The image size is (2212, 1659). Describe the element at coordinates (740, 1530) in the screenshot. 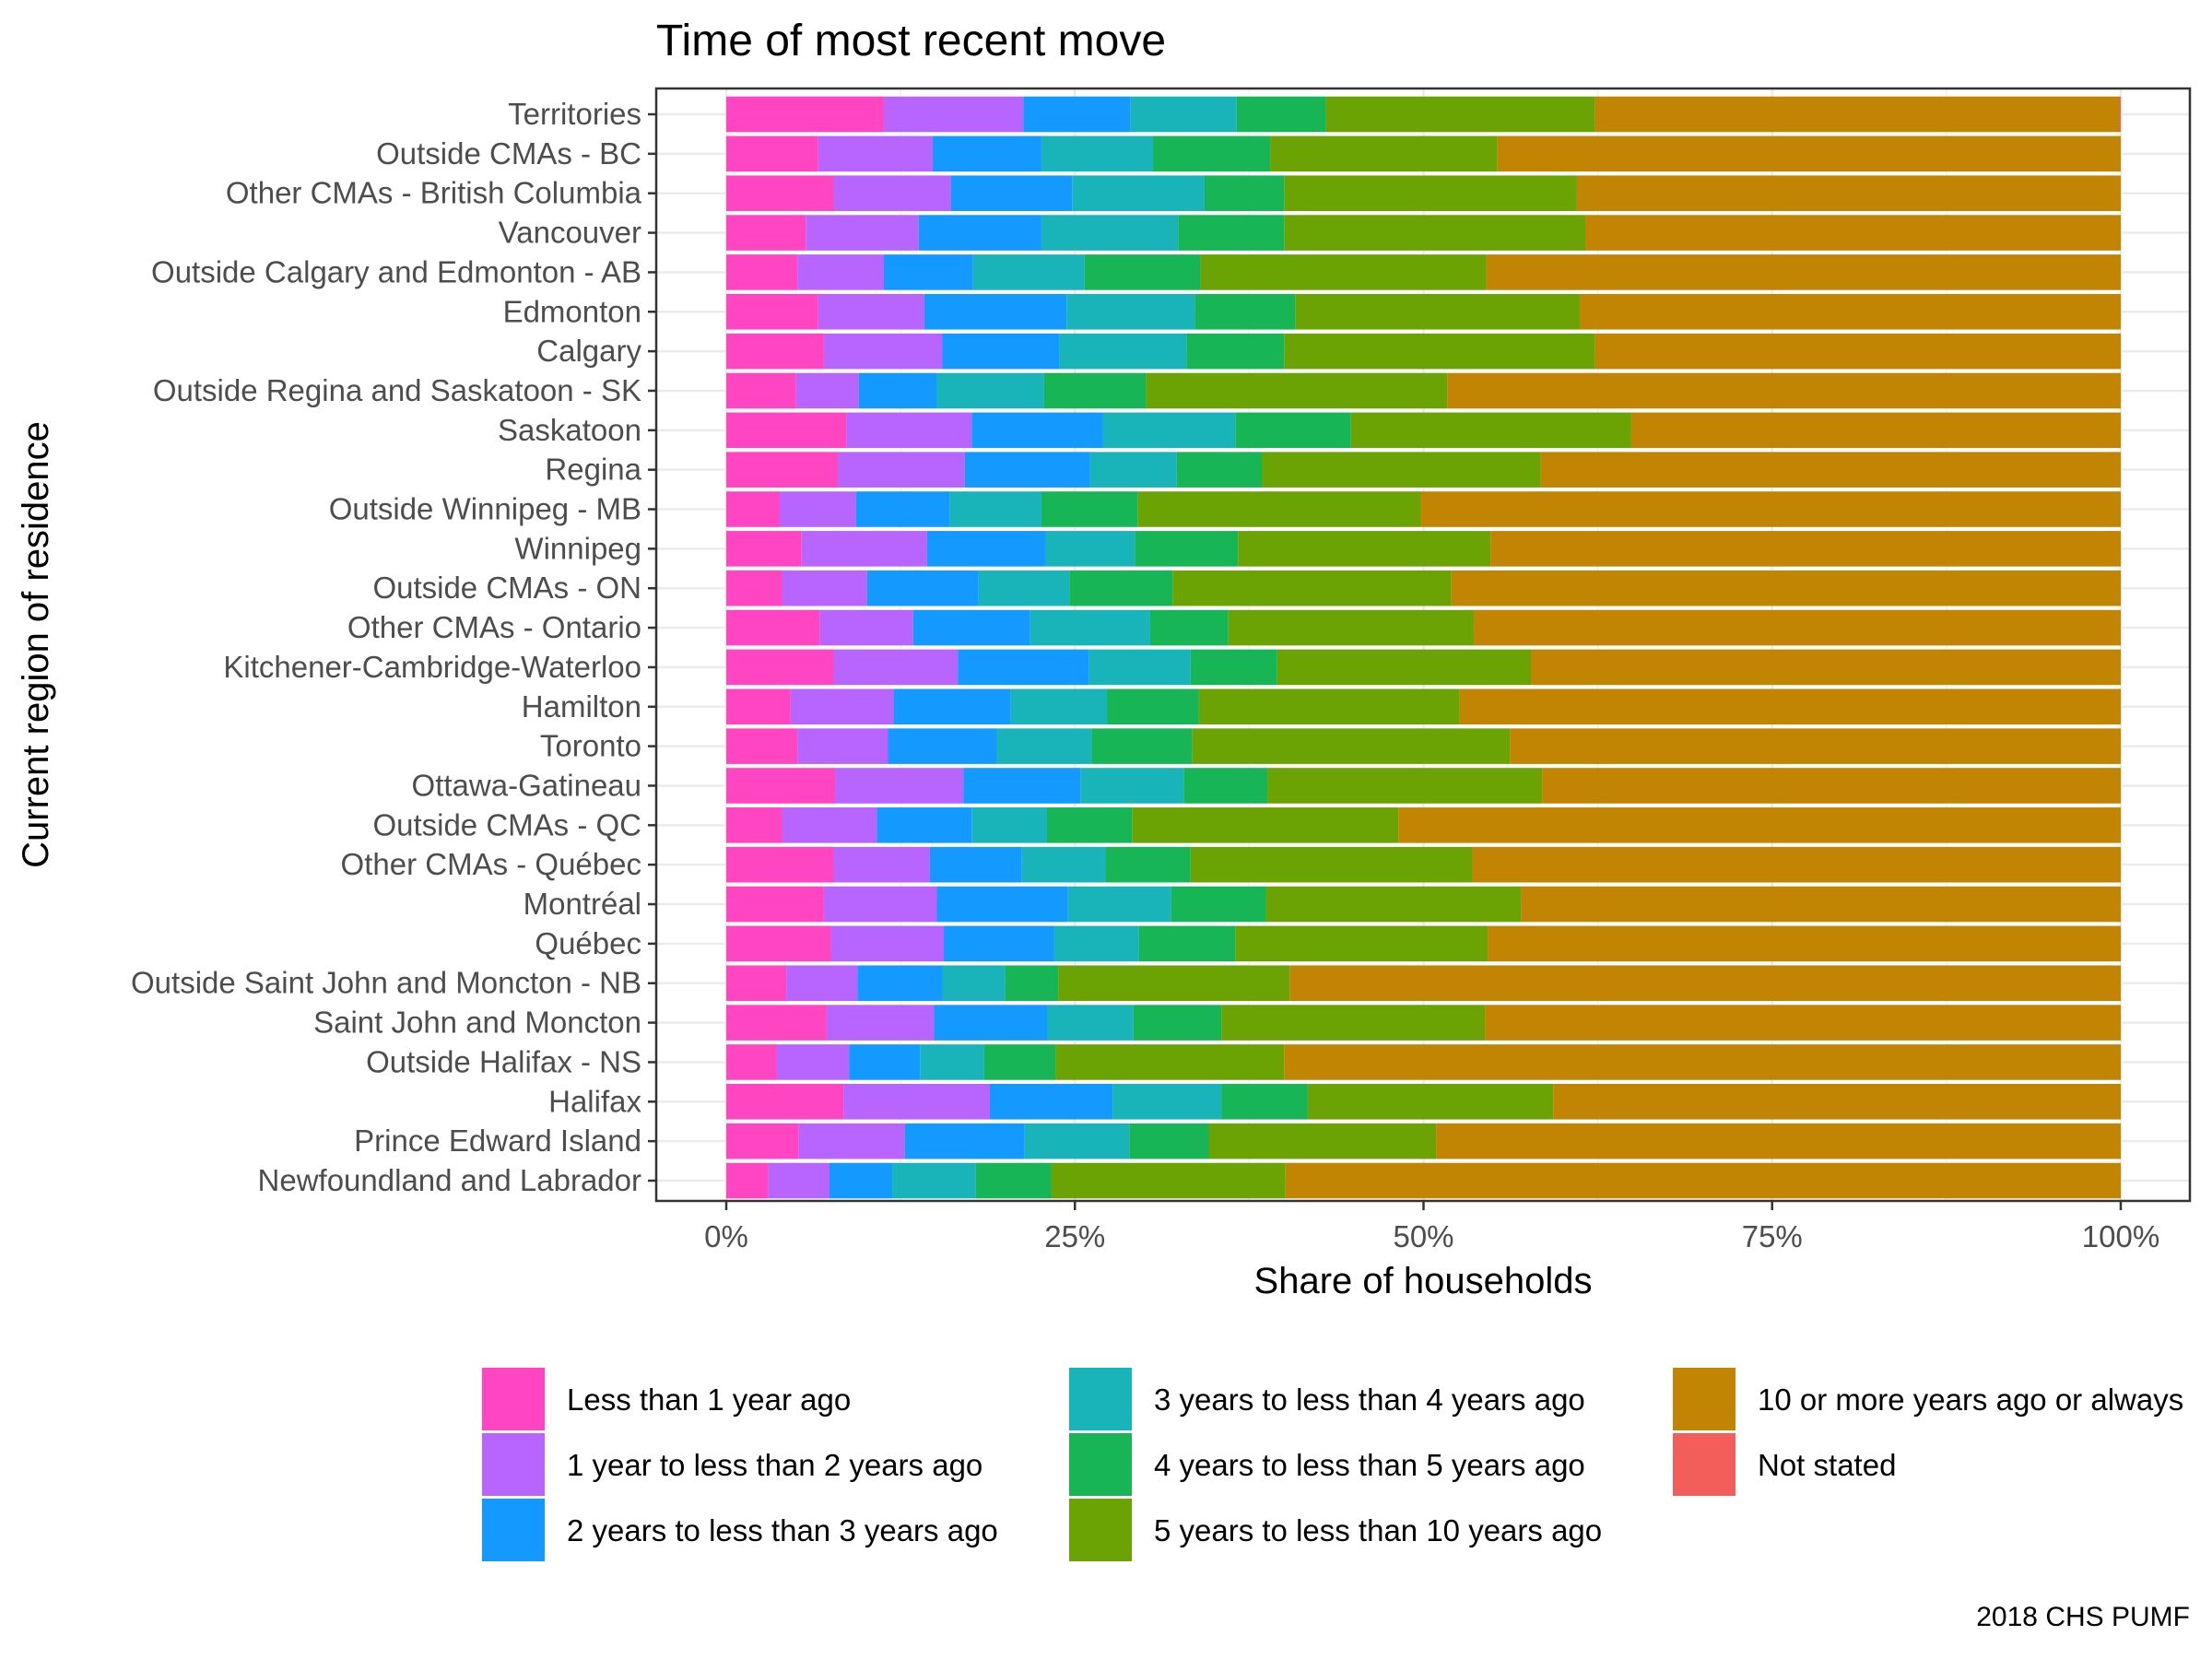

I see `legend-item: 2 years to less than 3 years ago` at that location.